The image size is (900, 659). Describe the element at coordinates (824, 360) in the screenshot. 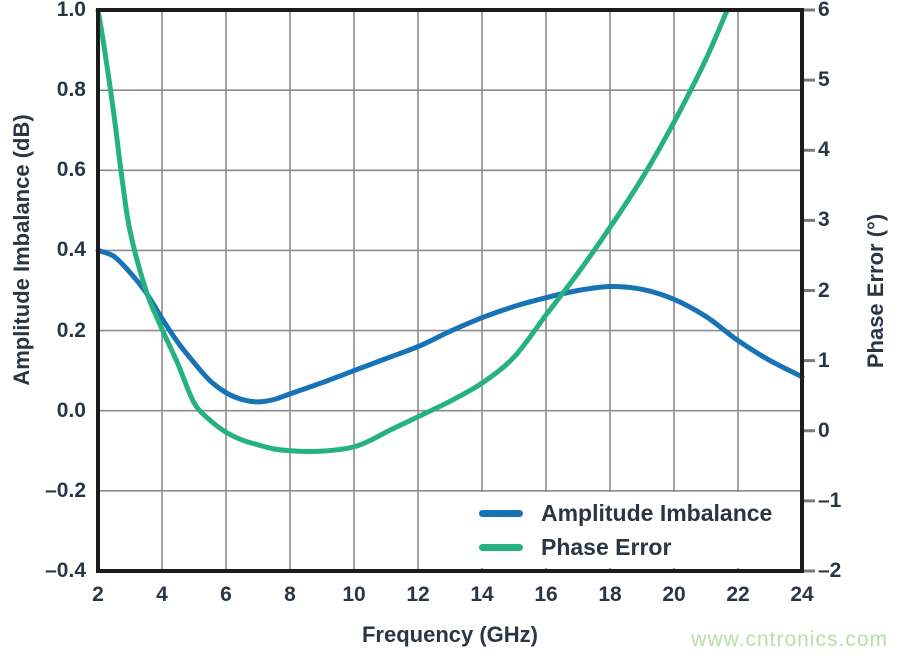

I see `y-right-tick-label: 1` at that location.